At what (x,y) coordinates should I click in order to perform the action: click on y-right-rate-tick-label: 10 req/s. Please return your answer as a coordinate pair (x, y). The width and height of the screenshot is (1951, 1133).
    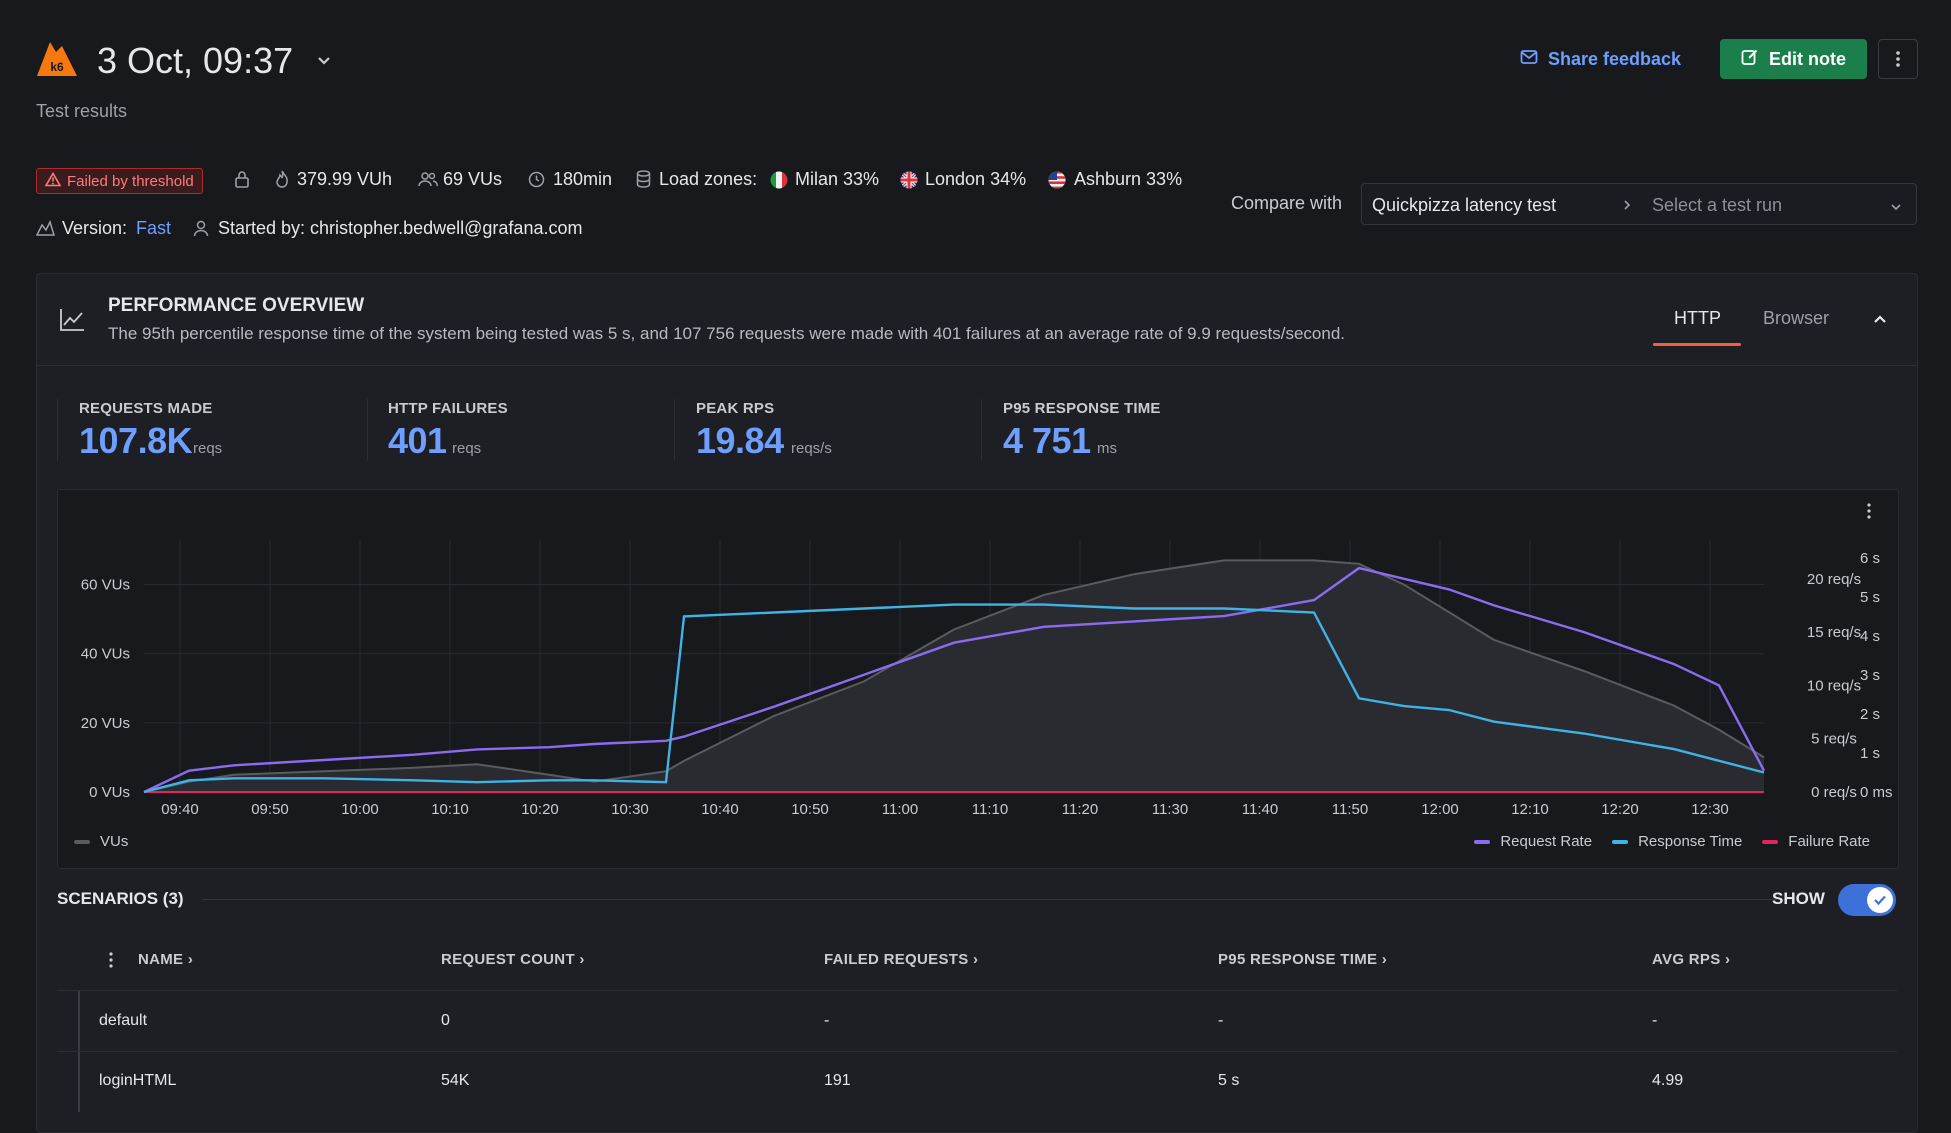
    Looking at the image, I should click on (1834, 685).